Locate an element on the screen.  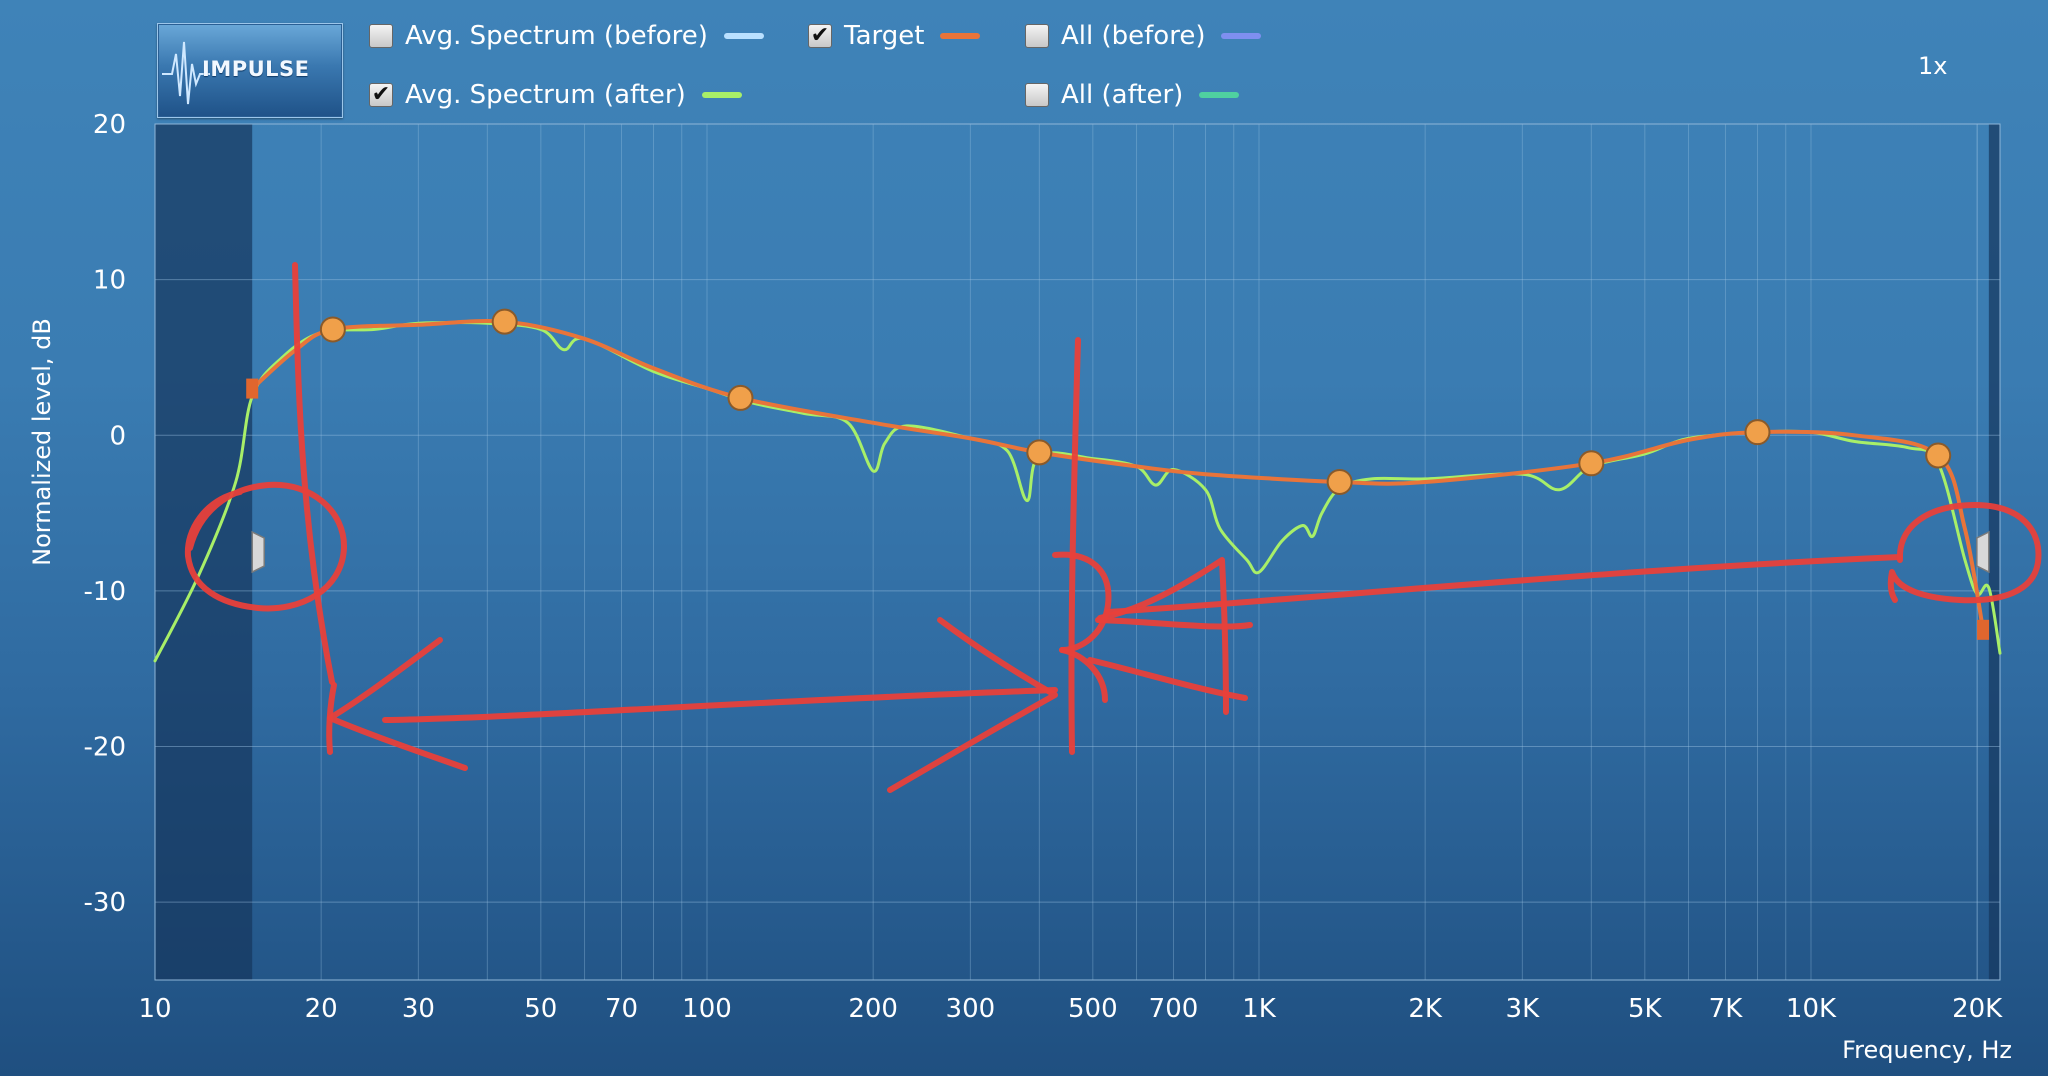
legend-target: ✔ Target is located at coordinates (894, 36).